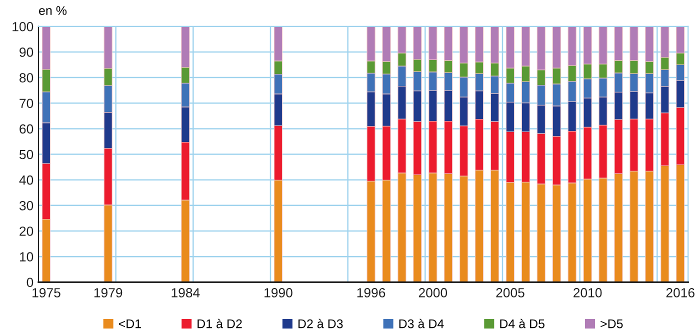  What do you see at coordinates (26, 205) in the screenshot?
I see `y-tick-label: 30` at bounding box center [26, 205].